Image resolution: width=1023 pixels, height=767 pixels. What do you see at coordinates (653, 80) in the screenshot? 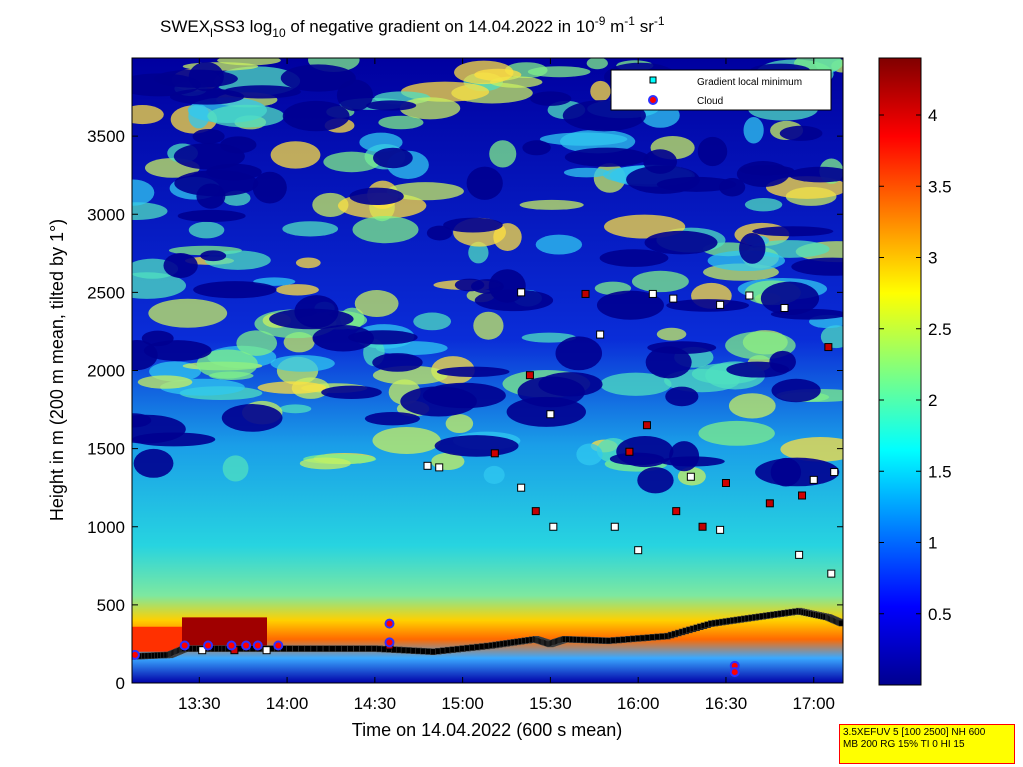
I see `legend-square-marker` at bounding box center [653, 80].